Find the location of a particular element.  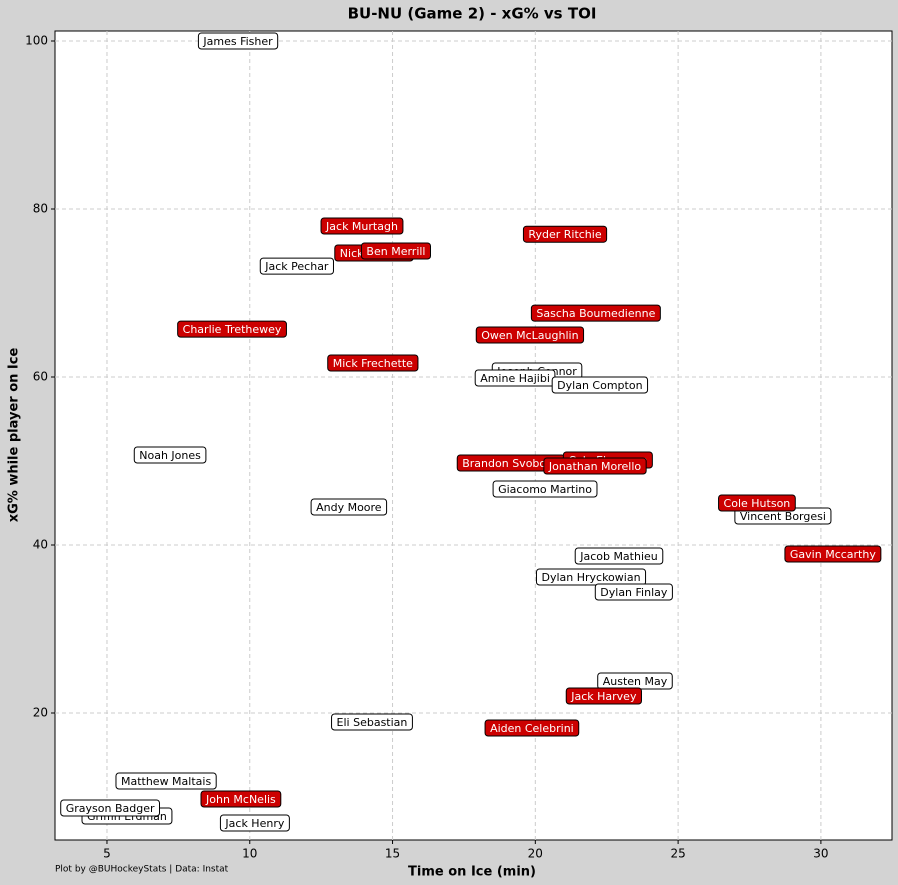

point-name: Jack Henry is located at coordinates (254, 823).